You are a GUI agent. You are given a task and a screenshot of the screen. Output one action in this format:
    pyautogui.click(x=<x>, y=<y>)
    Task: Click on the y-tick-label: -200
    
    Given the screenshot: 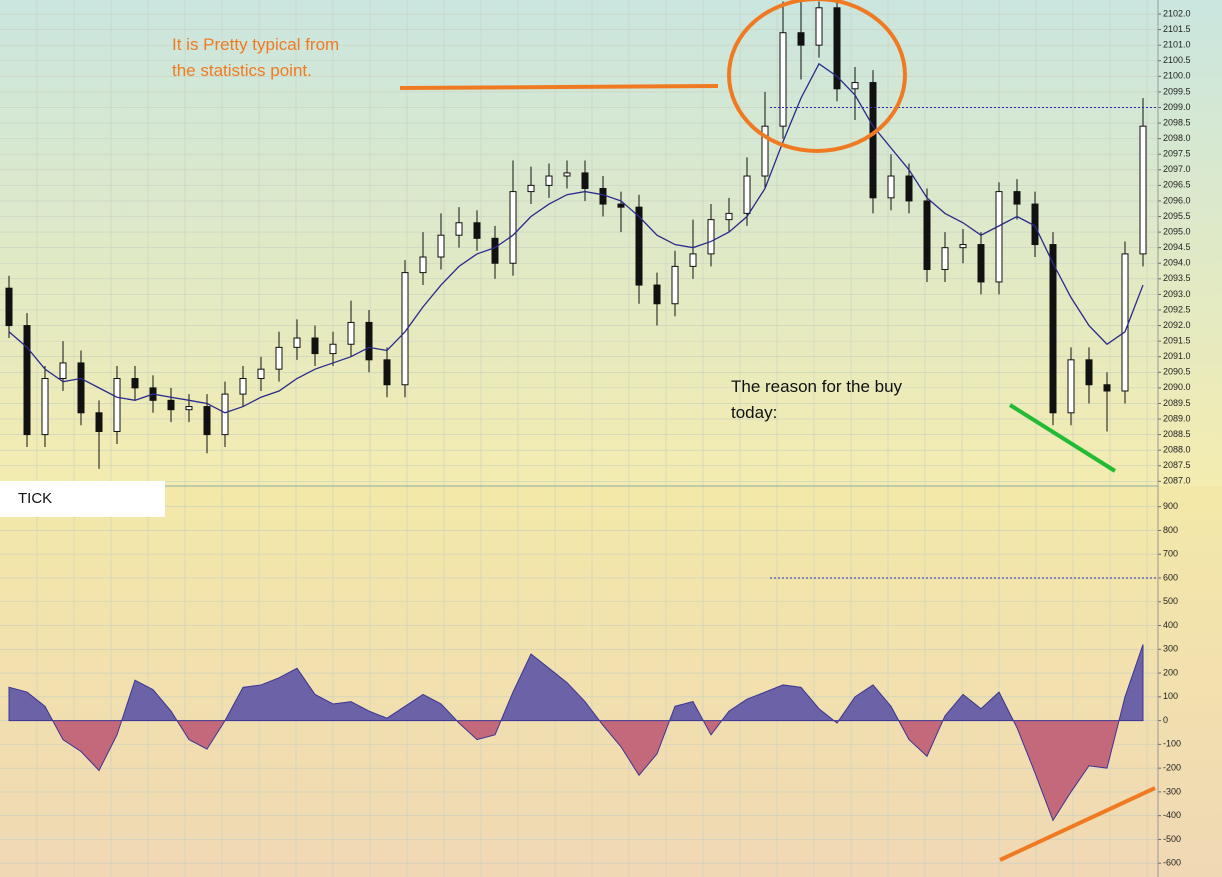 What is the action you would take?
    pyautogui.click(x=1172, y=768)
    